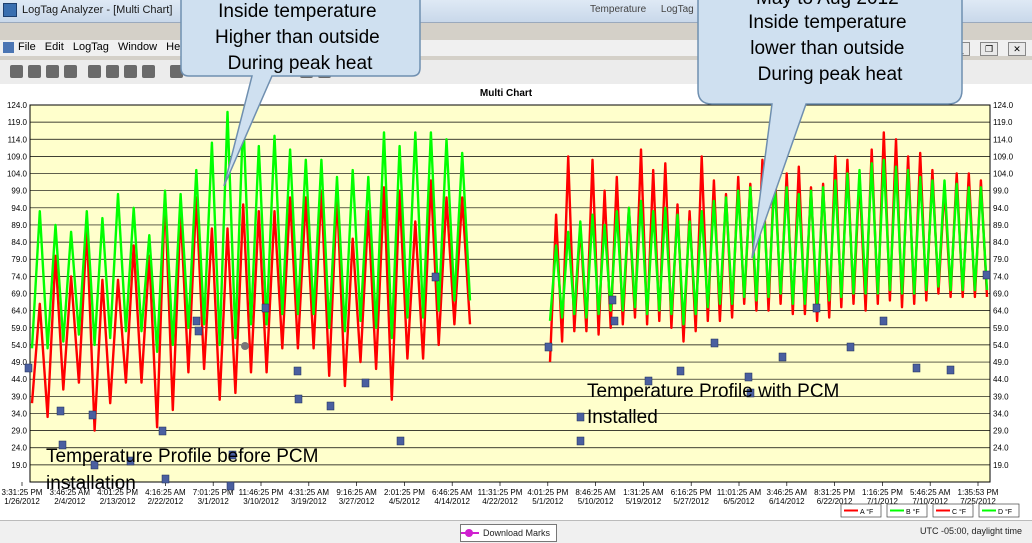  What do you see at coordinates (70, 71) in the screenshot?
I see `print-icon` at bounding box center [70, 71].